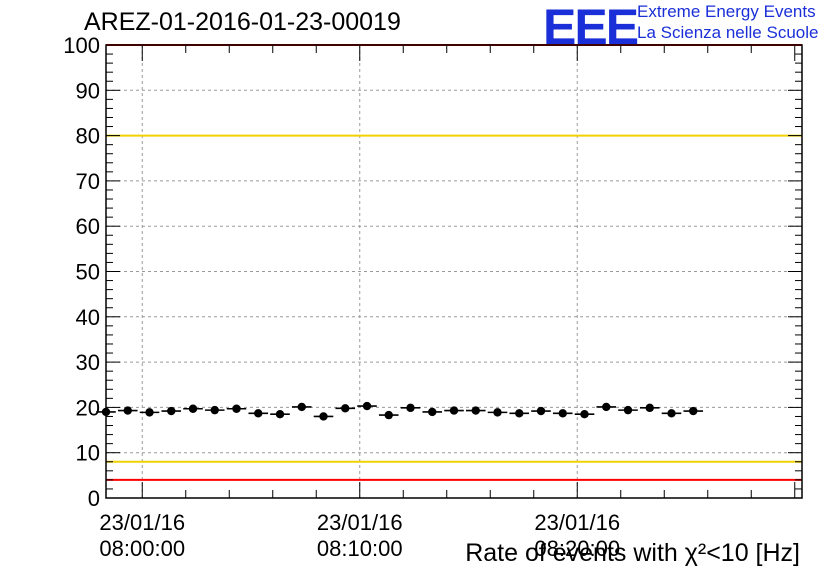 The width and height of the screenshot is (836, 572). Describe the element at coordinates (728, 32) in the screenshot. I see `logo-subtitle-line2: La Scienza nelle Scuole` at that location.